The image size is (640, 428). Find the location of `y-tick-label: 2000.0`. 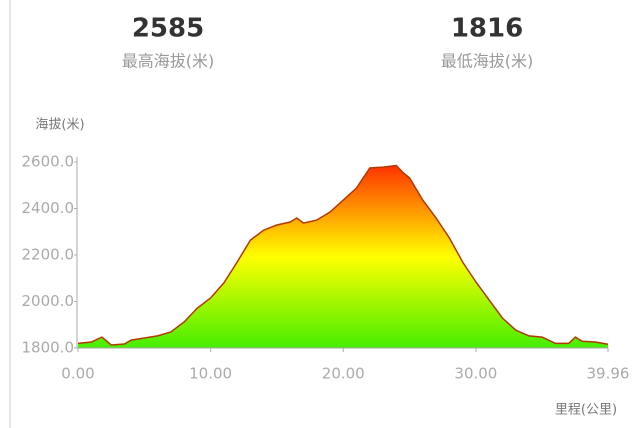

y-tick-label: 2000.0 is located at coordinates (48, 301).